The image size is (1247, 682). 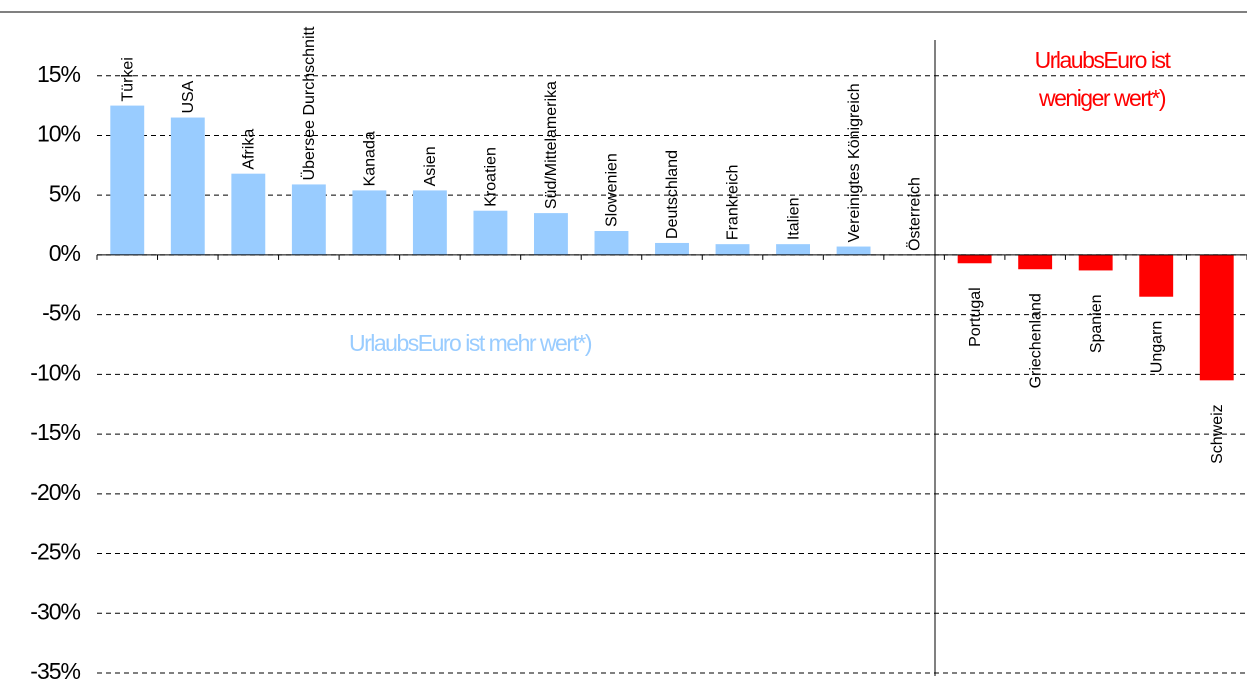 What do you see at coordinates (55, 670) in the screenshot?
I see `y-tick-label: -35%` at bounding box center [55, 670].